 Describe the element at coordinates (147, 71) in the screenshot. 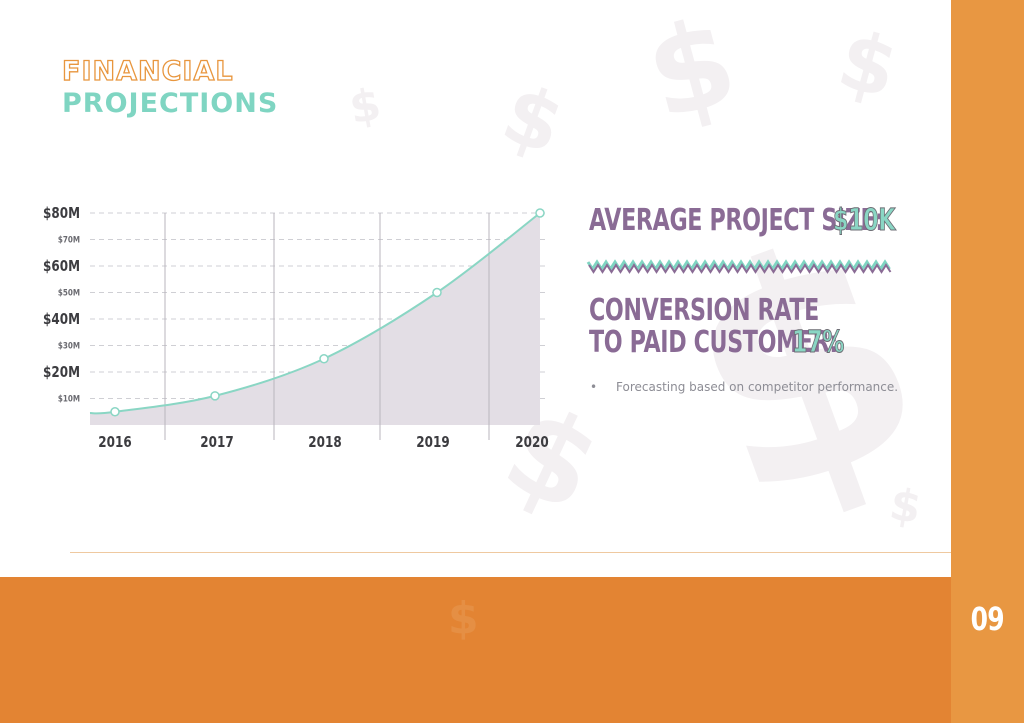

I see `page-title-line1: FINANCIAL` at that location.